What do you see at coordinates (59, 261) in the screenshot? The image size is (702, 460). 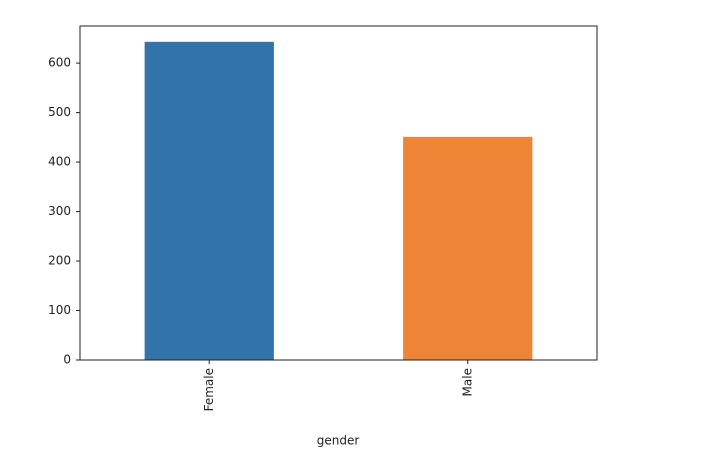 I see `y-tick-label: 200` at bounding box center [59, 261].